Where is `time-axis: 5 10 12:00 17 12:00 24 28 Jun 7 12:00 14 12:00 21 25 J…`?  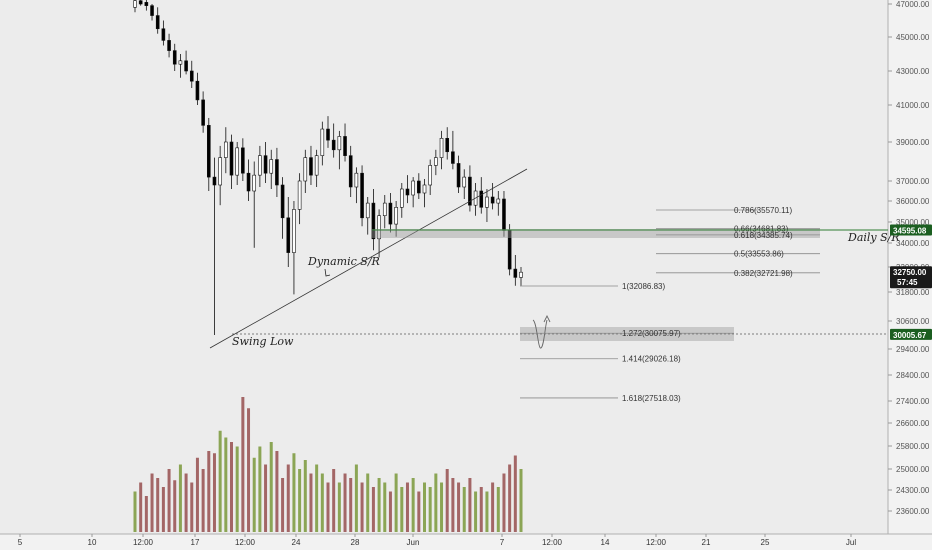 time-axis: 5 10 12:00 17 12:00 24 28 Jun 7 12:00 14 12:00 21 25 J… is located at coordinates (437, 540).